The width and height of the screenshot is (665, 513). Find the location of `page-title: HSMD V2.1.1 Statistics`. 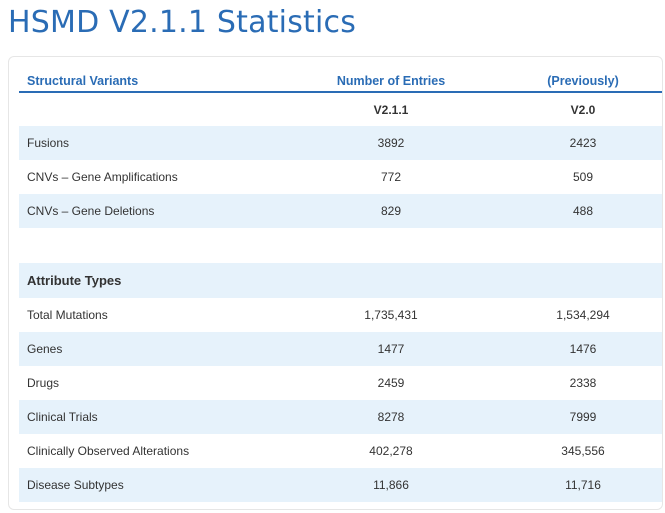

page-title: HSMD V2.1.1 Statistics is located at coordinates (182, 22).